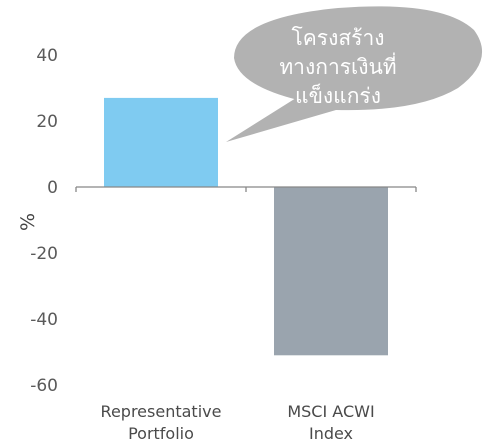 The height and width of the screenshot is (447, 491). Describe the element at coordinates (52, 188) in the screenshot. I see `y-tick-label: 0` at that location.